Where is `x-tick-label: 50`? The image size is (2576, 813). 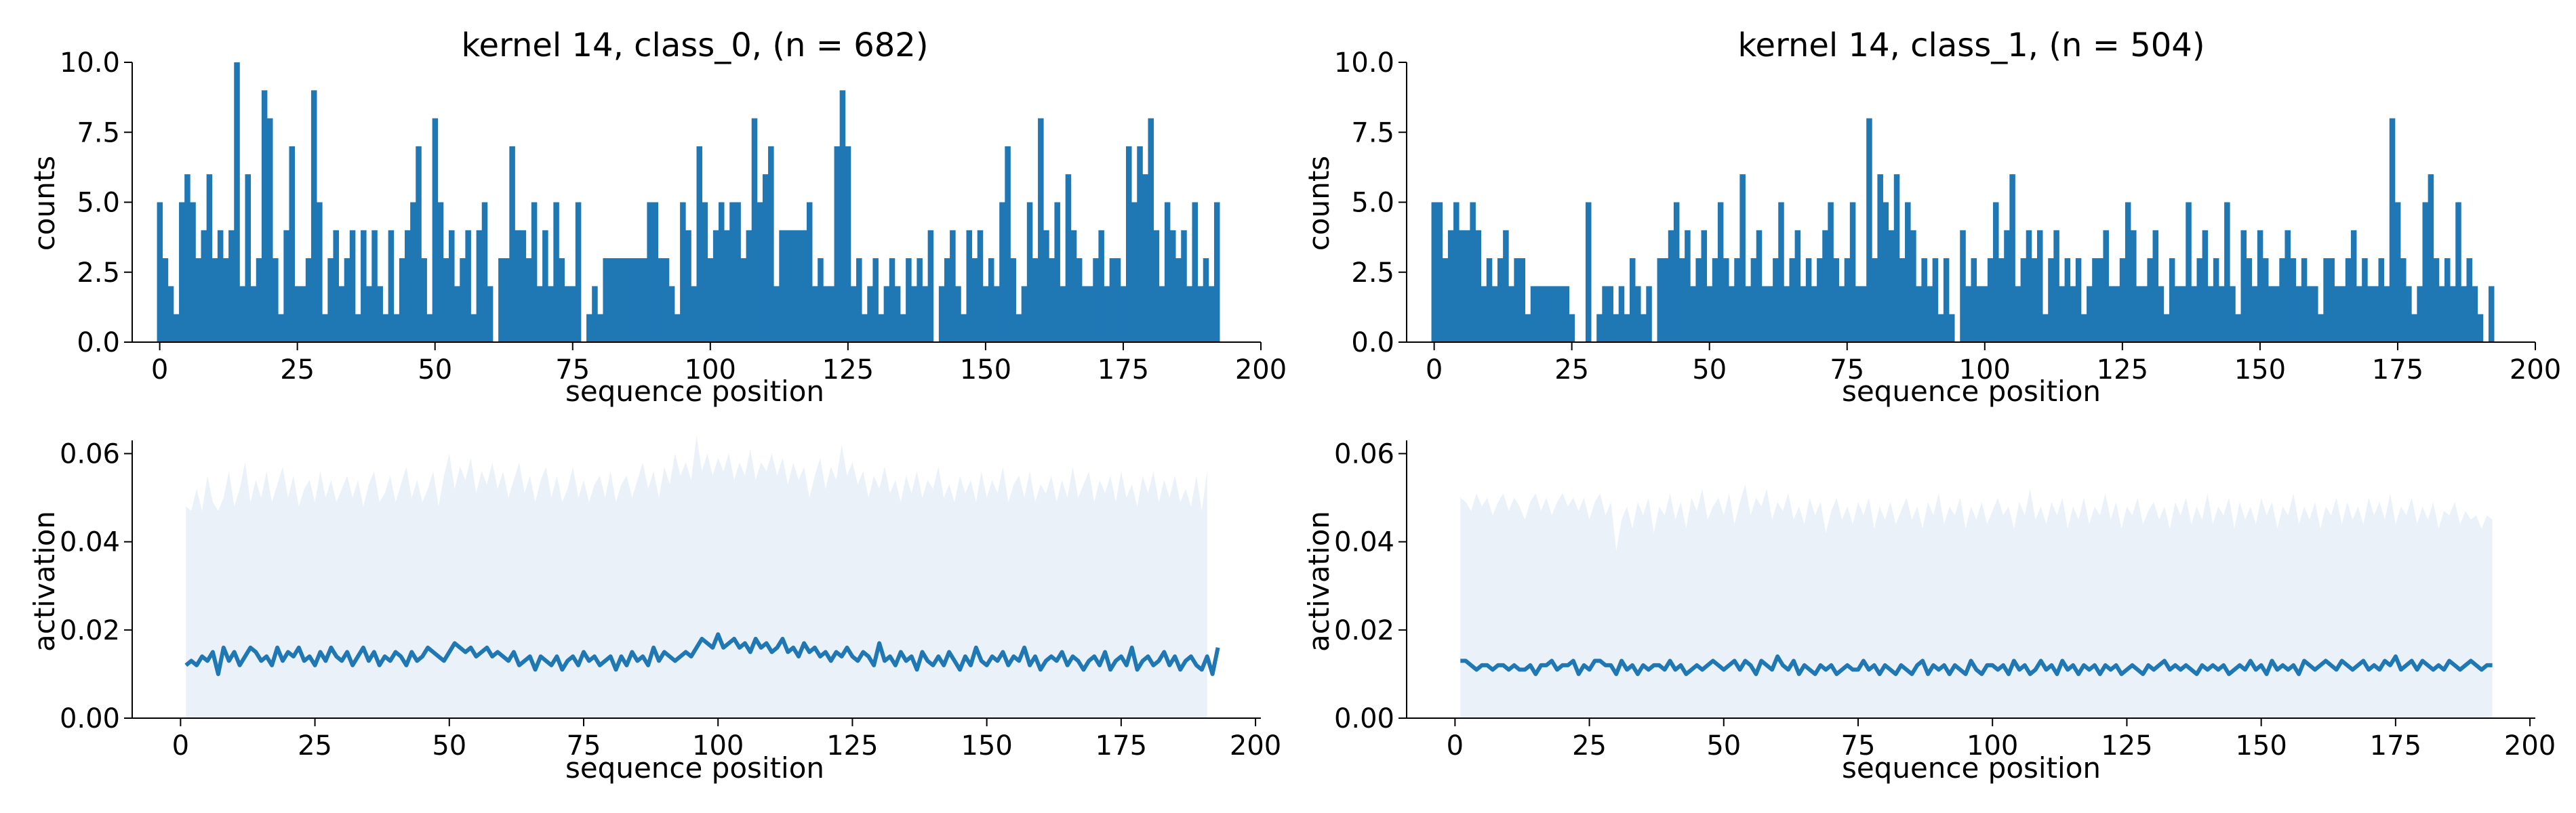 x-tick-label: 50 is located at coordinates (435, 369).